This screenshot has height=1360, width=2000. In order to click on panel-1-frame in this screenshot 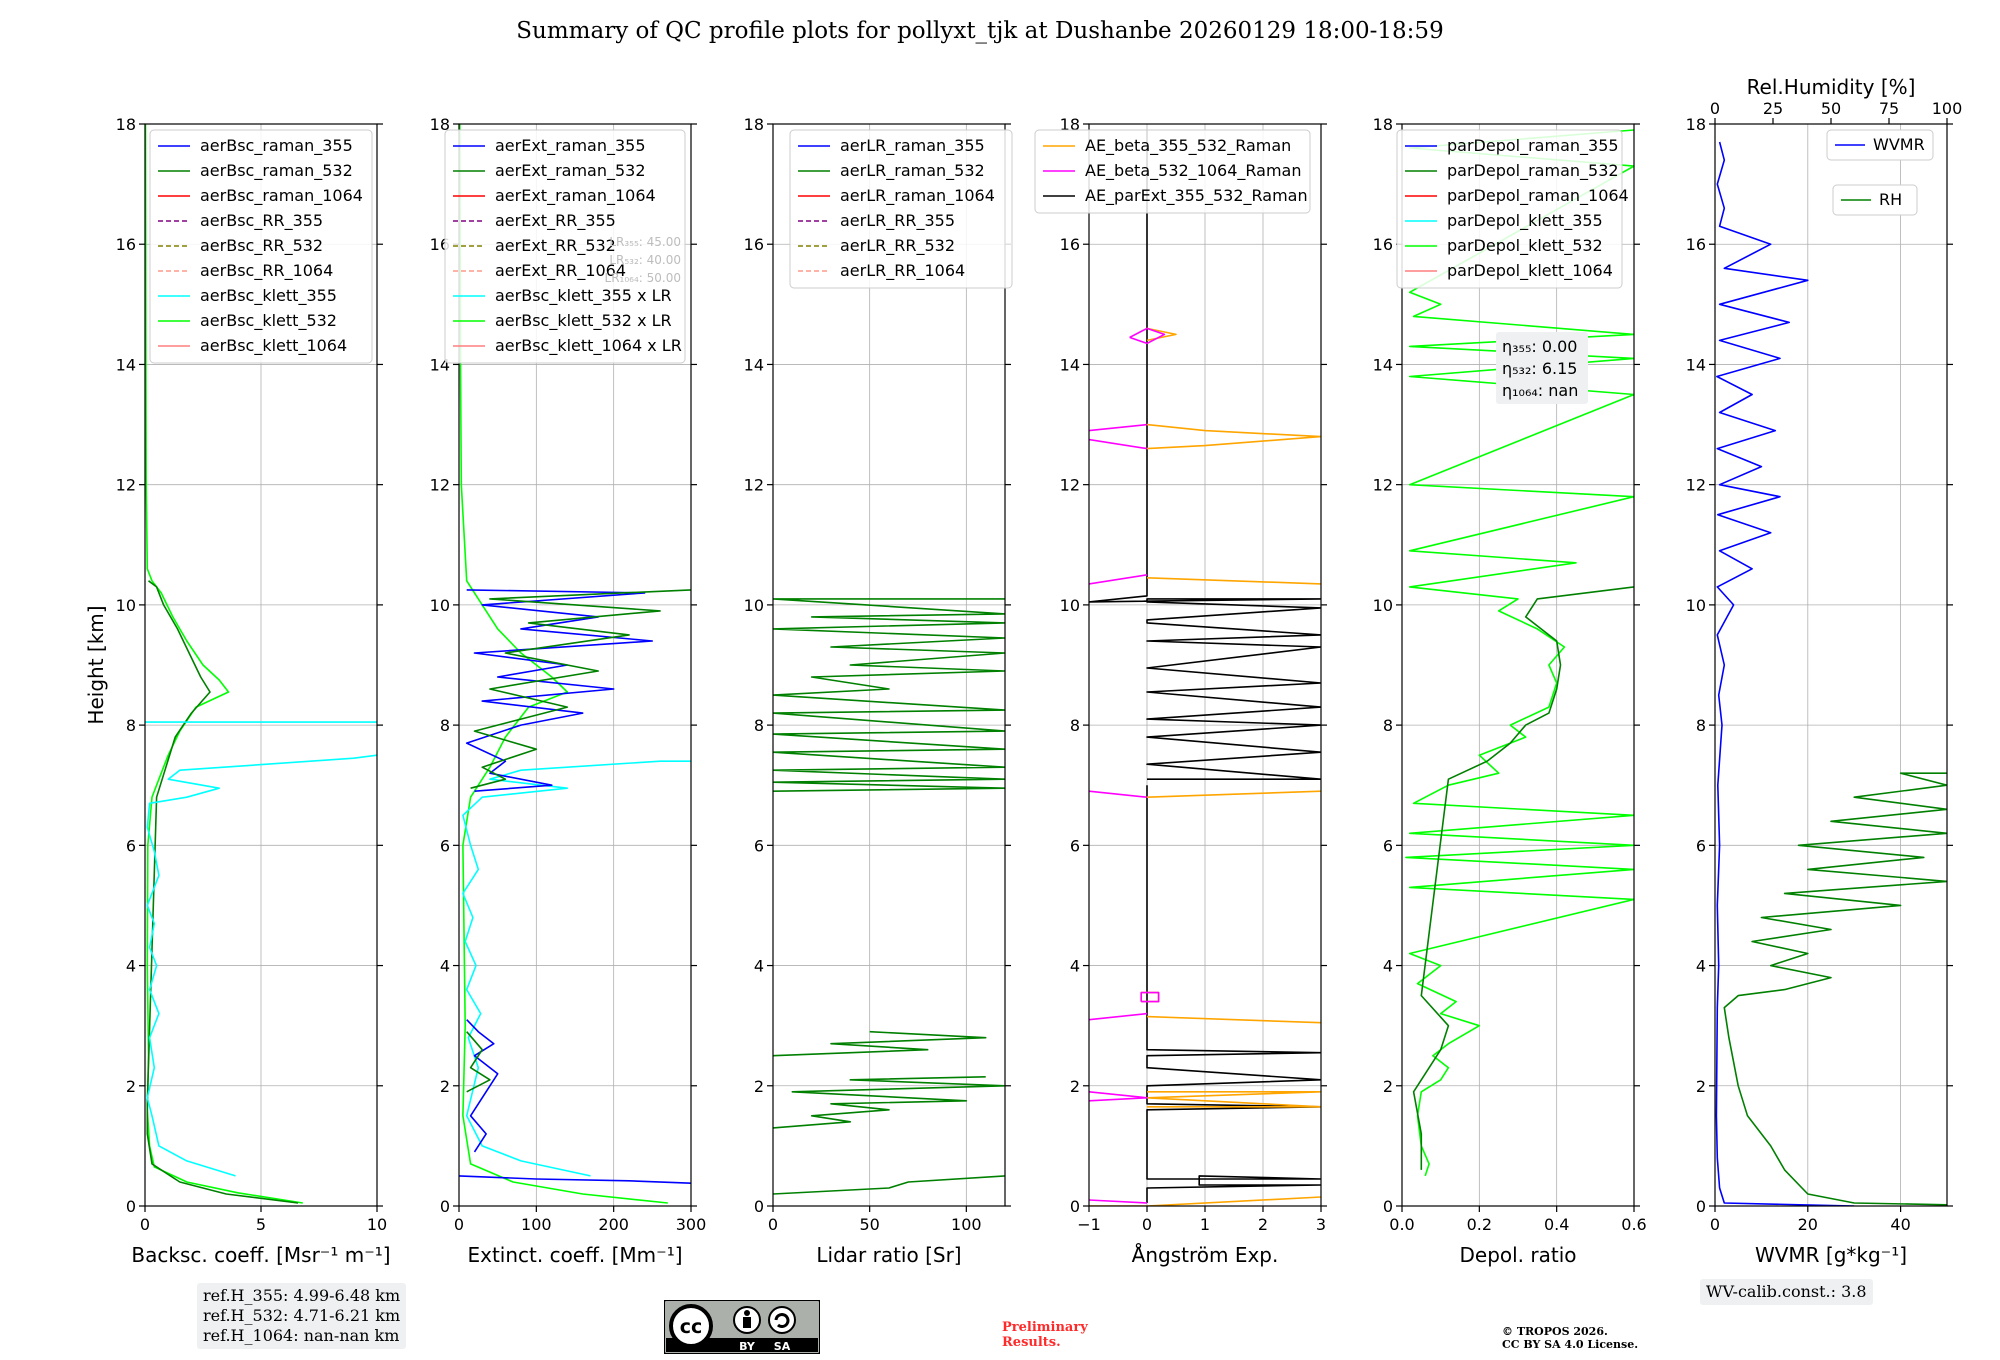, I will do `click(575, 665)`.